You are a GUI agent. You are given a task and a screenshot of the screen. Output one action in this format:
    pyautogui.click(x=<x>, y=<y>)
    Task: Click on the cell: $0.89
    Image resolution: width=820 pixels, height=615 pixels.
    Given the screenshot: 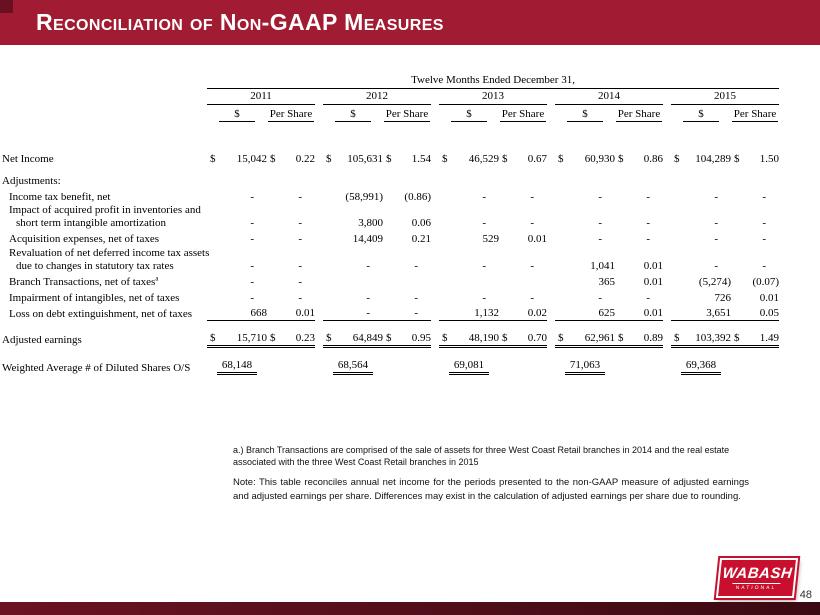 What is the action you would take?
    pyautogui.click(x=639, y=334)
    